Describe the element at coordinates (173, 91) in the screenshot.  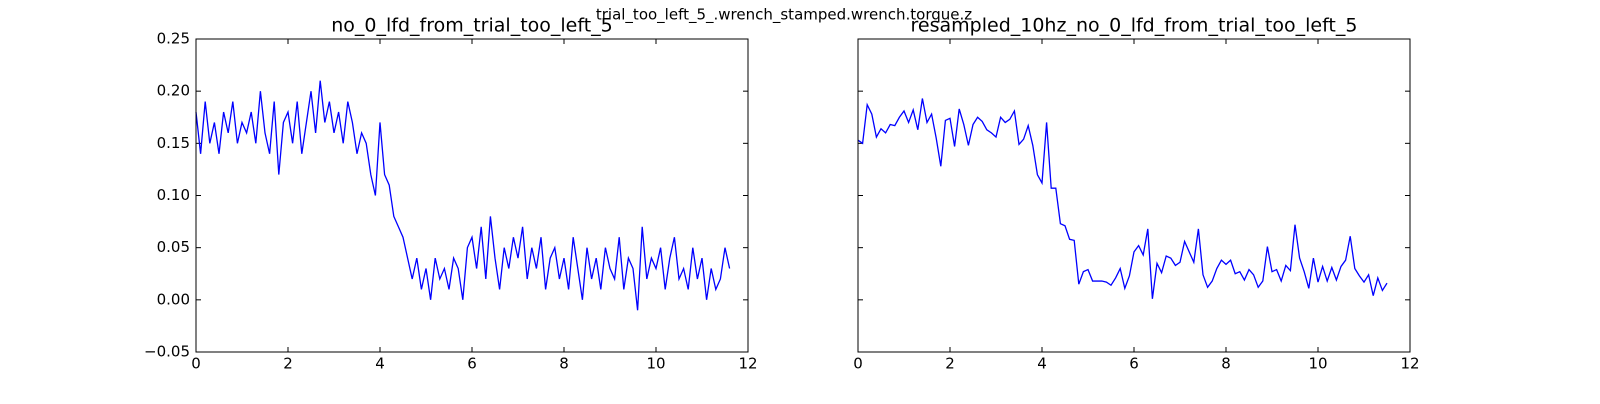
I see `y-tick-label: 0.20` at that location.